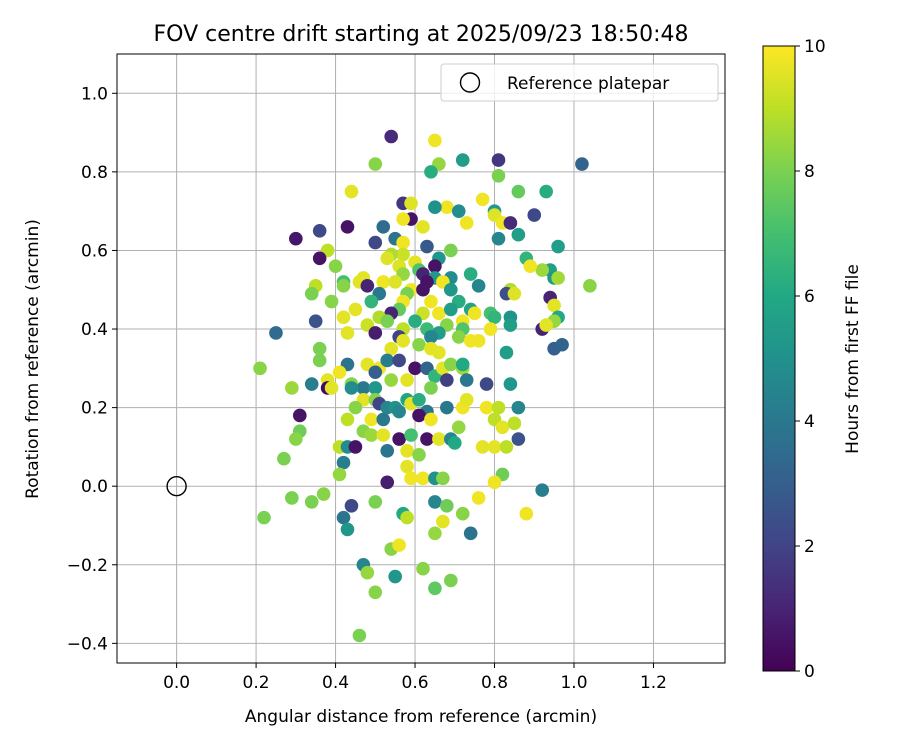 The width and height of the screenshot is (900, 754). Describe the element at coordinates (94, 330) in the screenshot. I see `y-tick-label: 0.4` at that location.